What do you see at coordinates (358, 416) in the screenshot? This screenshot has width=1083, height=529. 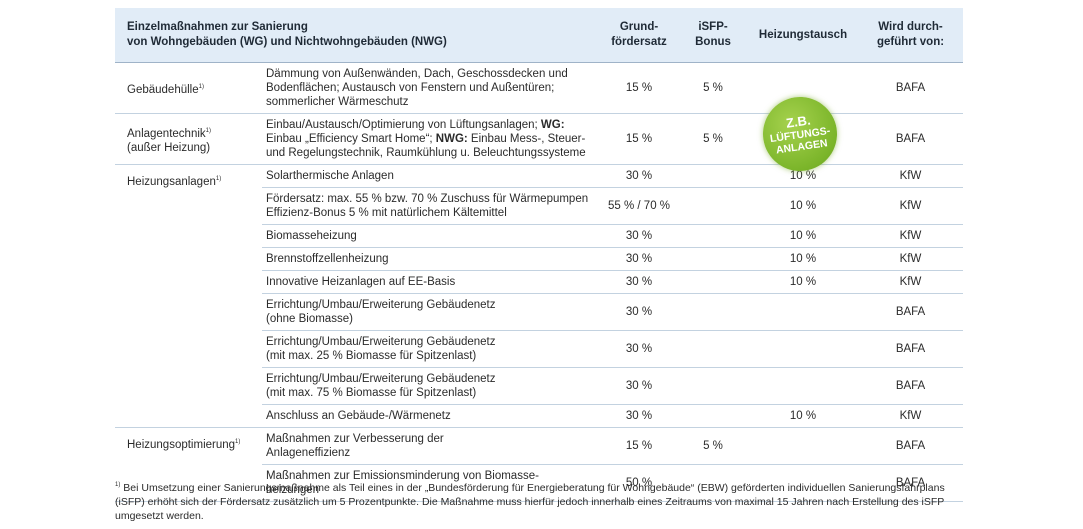 I see `description-line: Anschluss an Gebäude-/Wärmenetz` at bounding box center [358, 416].